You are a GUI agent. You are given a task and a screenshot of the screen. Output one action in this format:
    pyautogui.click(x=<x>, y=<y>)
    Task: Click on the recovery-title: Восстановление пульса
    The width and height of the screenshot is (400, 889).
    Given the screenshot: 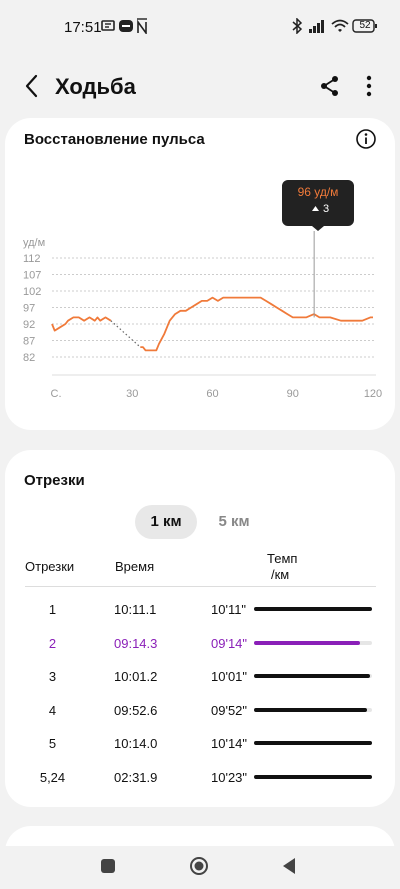 What is the action you would take?
    pyautogui.click(x=114, y=139)
    